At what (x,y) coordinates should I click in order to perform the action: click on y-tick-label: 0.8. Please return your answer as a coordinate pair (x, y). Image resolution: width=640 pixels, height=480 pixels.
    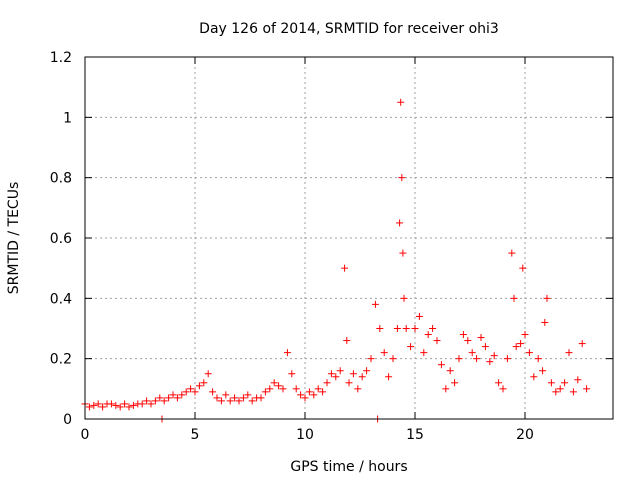
    Looking at the image, I should click on (61, 179).